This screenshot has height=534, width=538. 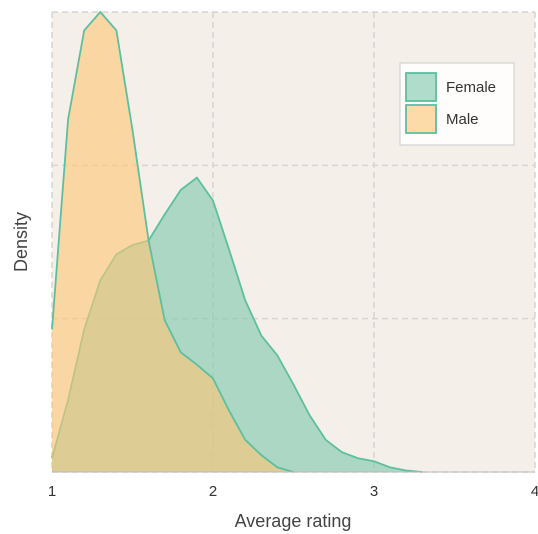 What do you see at coordinates (21, 242) in the screenshot?
I see `y-axis-title: Density` at bounding box center [21, 242].